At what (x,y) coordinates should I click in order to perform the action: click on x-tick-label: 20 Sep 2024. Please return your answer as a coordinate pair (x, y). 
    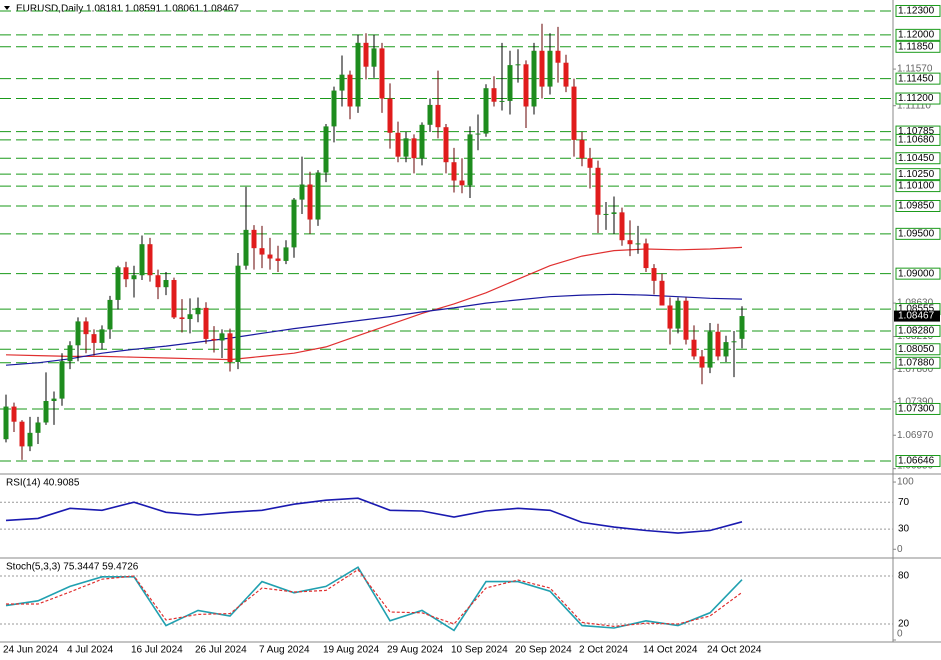
    Looking at the image, I should click on (543, 650).